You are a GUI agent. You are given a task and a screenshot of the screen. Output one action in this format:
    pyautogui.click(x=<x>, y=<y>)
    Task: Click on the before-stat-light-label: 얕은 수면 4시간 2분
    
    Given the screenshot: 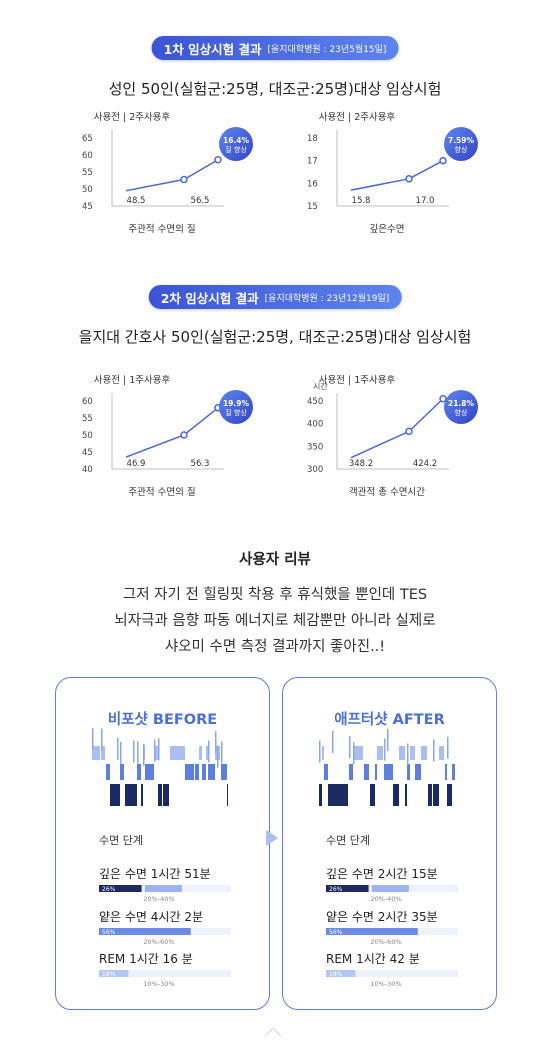 What is the action you would take?
    pyautogui.click(x=151, y=917)
    